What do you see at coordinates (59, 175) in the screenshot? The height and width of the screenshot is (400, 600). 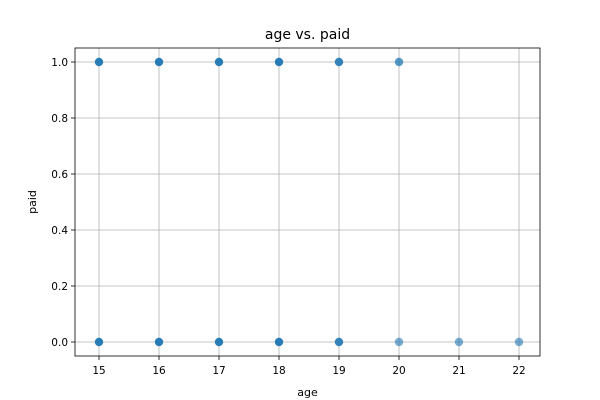 I see `y-tick-label: 0.6` at bounding box center [59, 175].